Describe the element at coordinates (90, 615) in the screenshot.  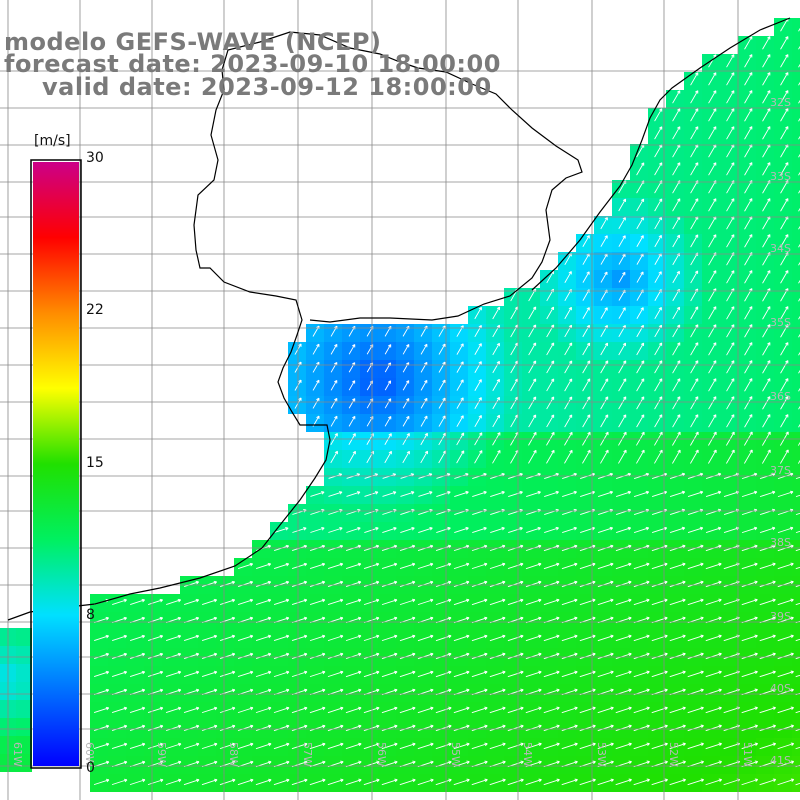
I see `colorbar-tick-8: 8` at that location.